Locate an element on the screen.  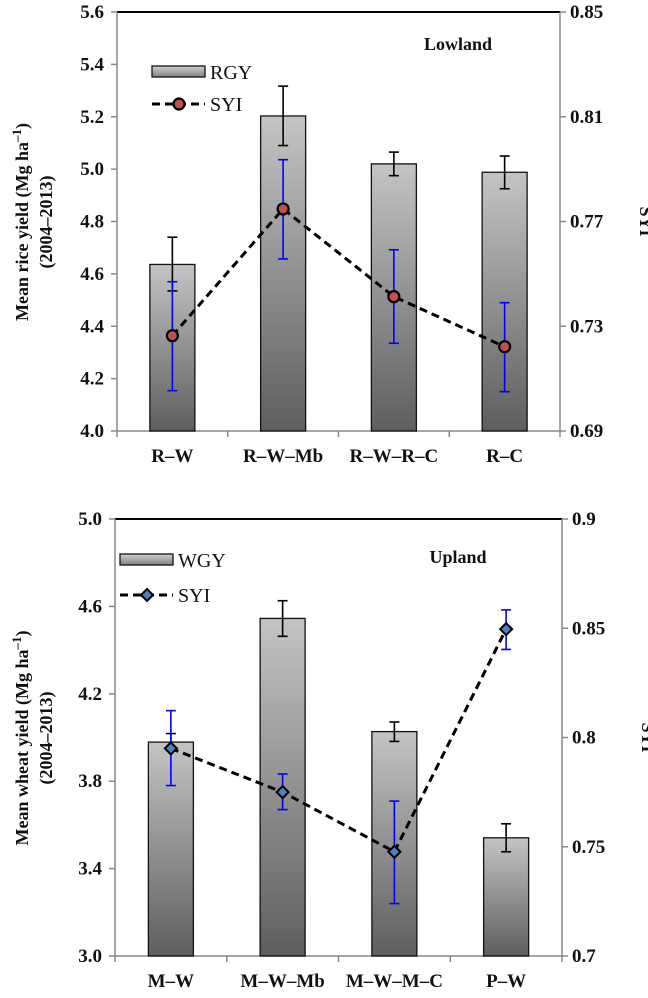
x-tick-label: M–W–Mb is located at coordinates (282, 981).